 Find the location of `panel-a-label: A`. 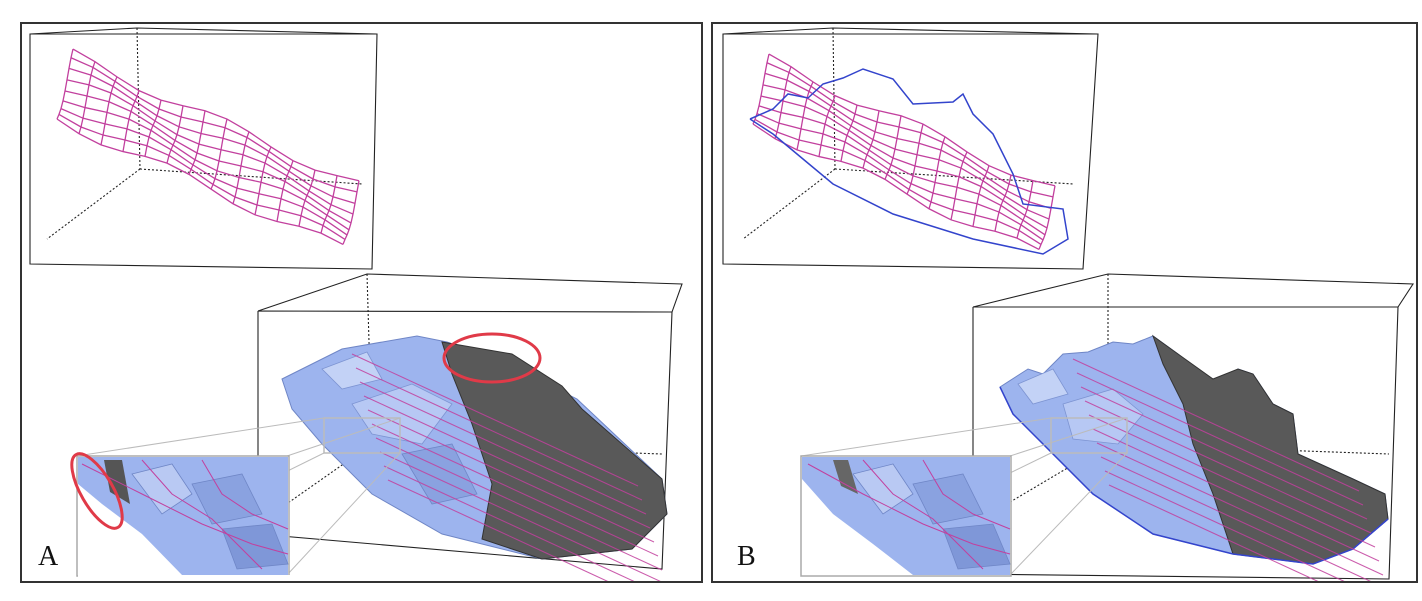

panel-a-label: A is located at coordinates (48, 556).